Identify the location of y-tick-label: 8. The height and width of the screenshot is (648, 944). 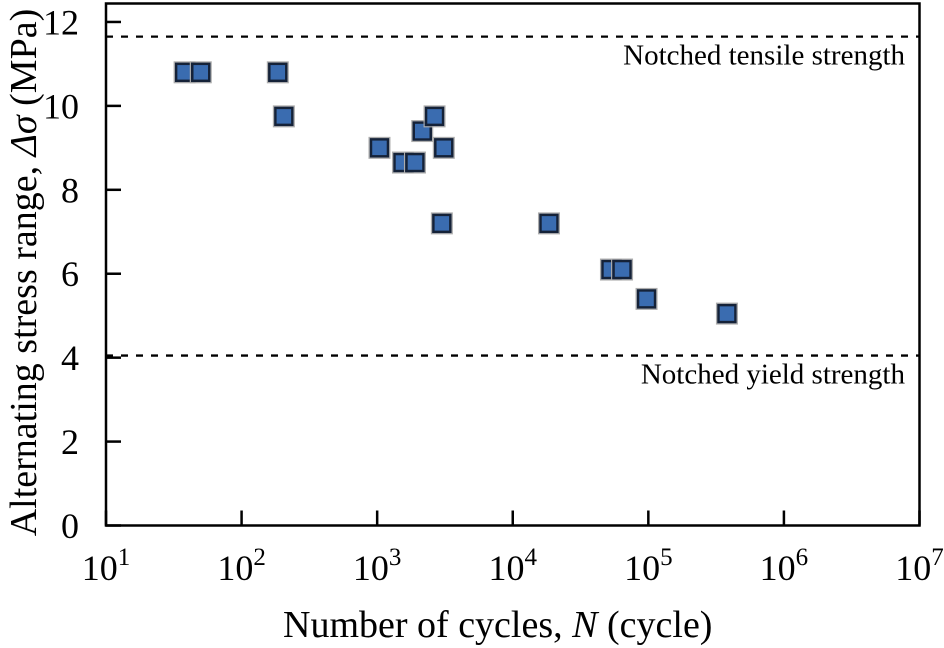
(70, 190).